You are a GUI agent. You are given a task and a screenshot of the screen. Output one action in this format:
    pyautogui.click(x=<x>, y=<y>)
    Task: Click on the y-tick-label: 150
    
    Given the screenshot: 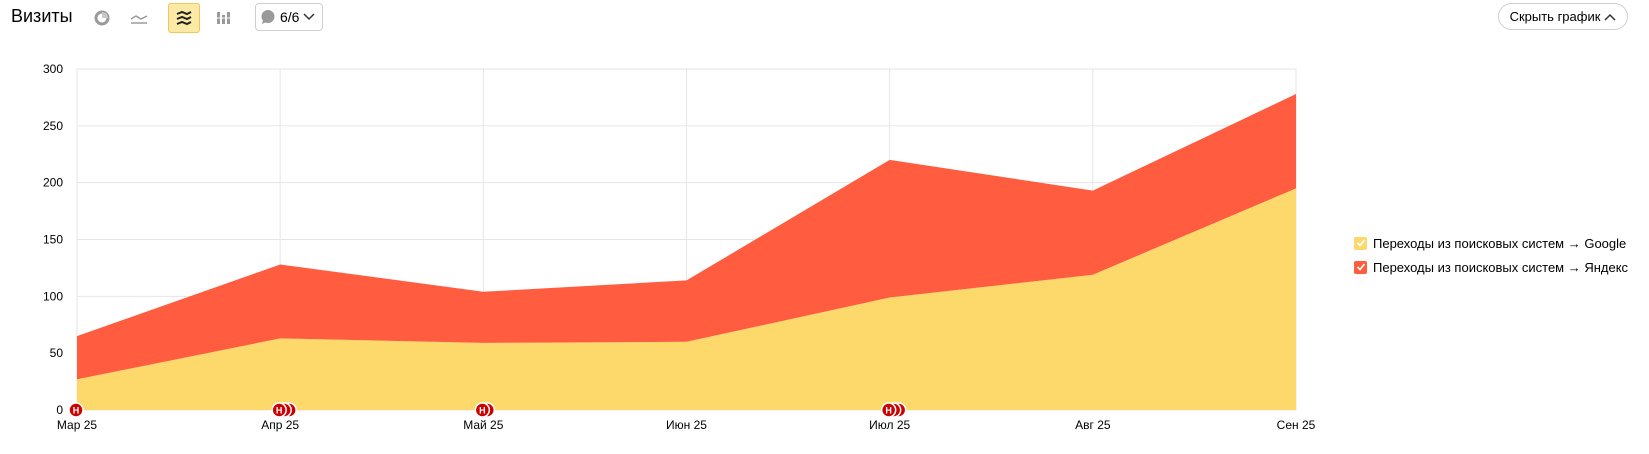 What is the action you would take?
    pyautogui.click(x=53, y=240)
    